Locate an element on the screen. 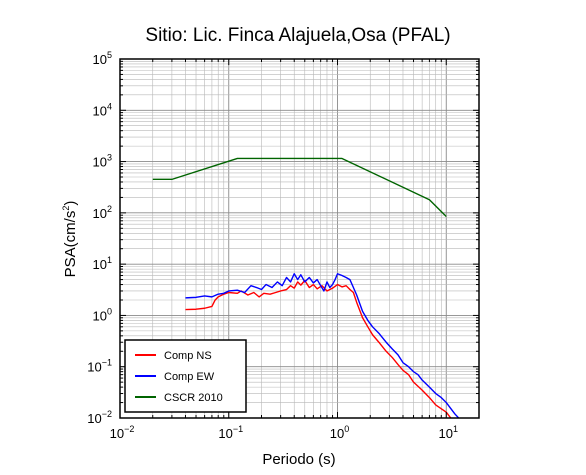  x-tick-labels: 10⁻² 10⁻¹ 10⁰ 10¹ is located at coordinates (284, 432).